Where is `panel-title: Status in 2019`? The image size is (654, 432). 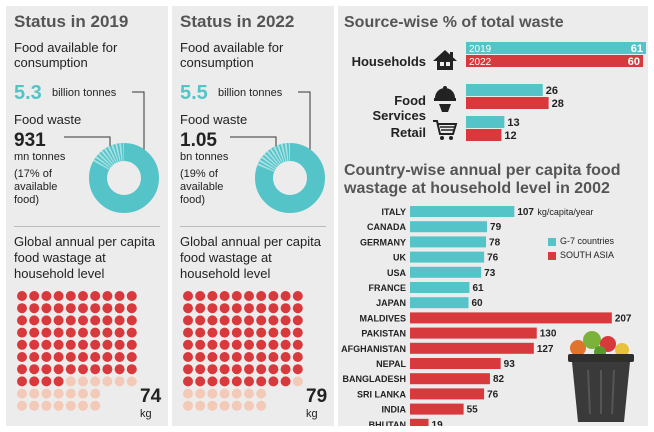
panel-title: Status in 2019 is located at coordinates (71, 21).